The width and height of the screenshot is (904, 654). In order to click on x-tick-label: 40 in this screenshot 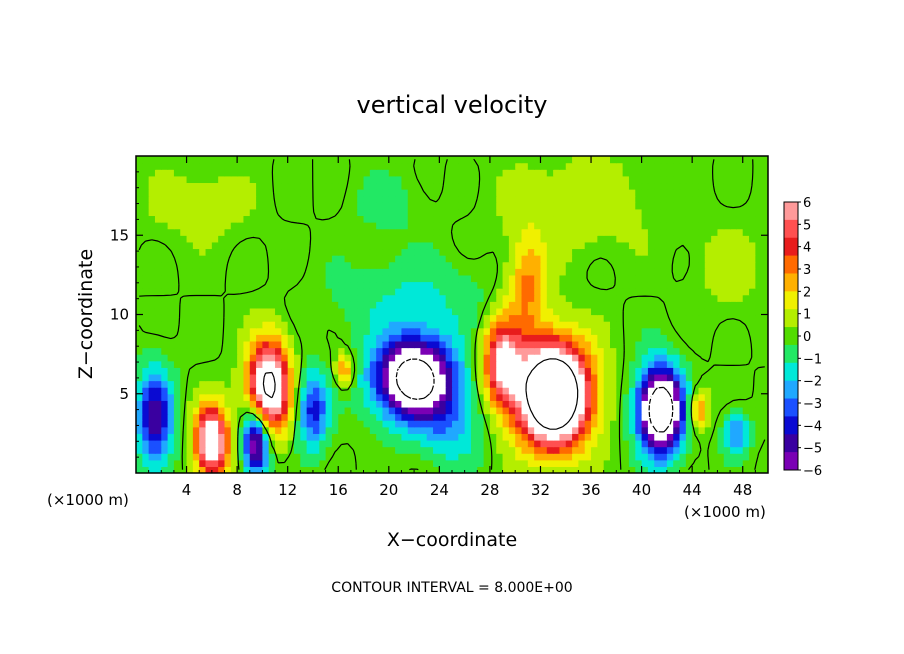, I will do `click(641, 490)`.